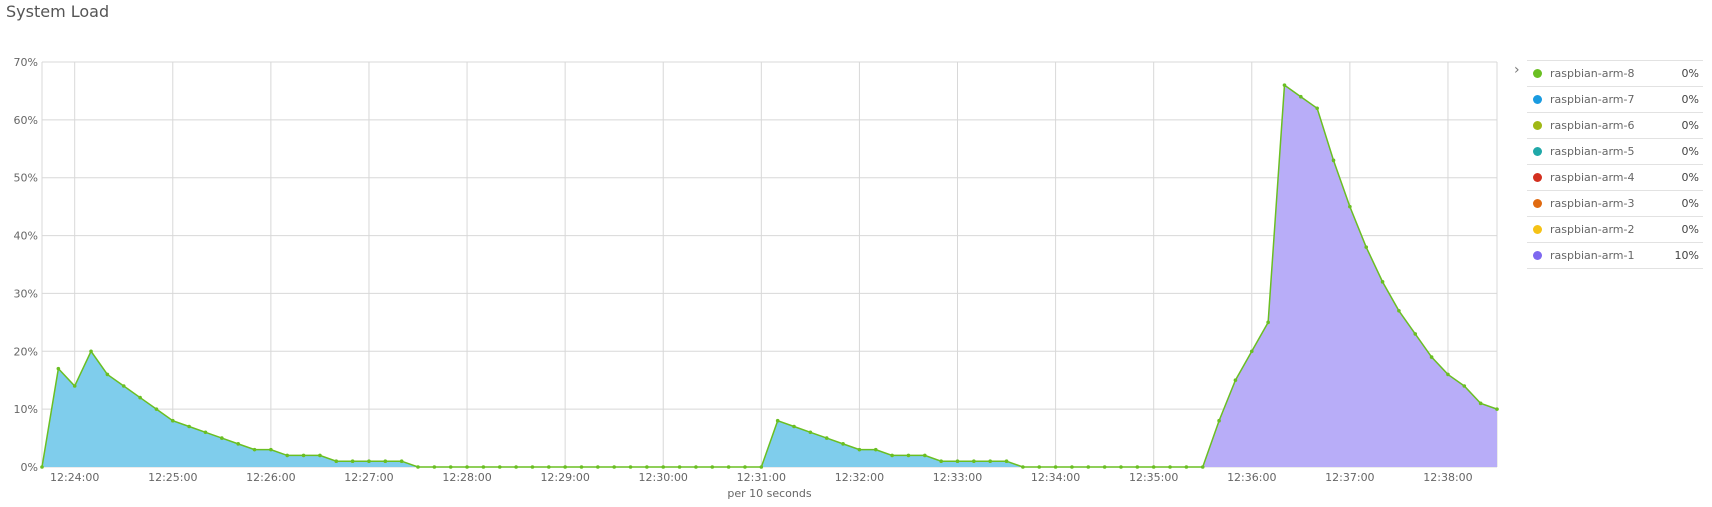  Describe the element at coordinates (1686, 255) in the screenshot. I see `legend-item-value: 10%` at that location.